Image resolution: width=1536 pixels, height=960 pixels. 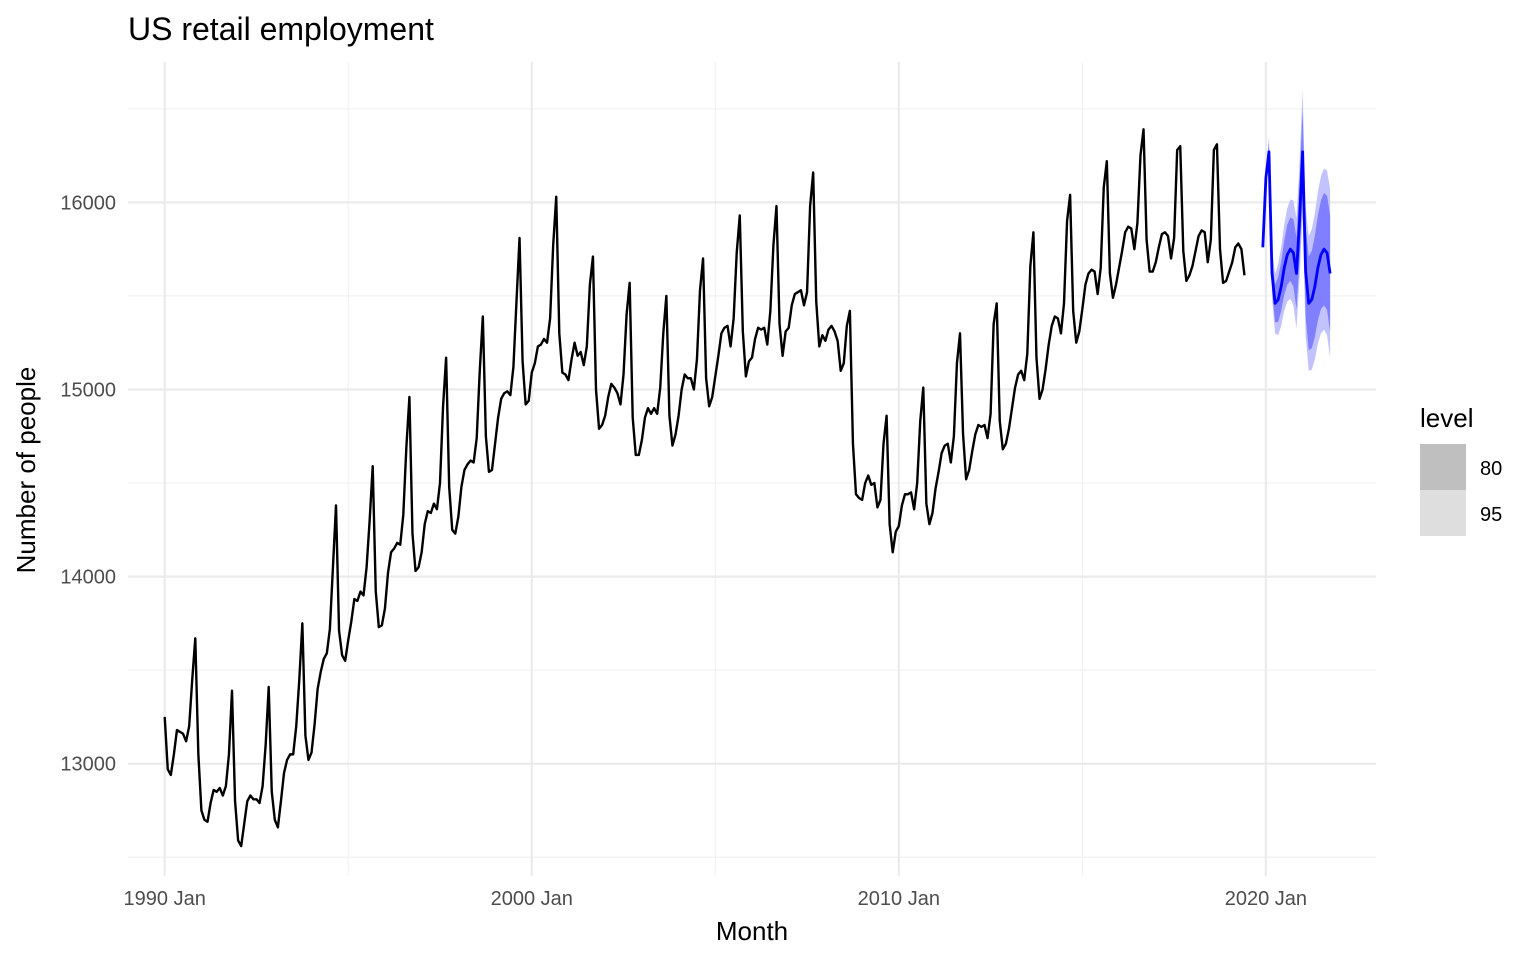 What do you see at coordinates (752, 931) in the screenshot?
I see `x-axis-title: Month` at bounding box center [752, 931].